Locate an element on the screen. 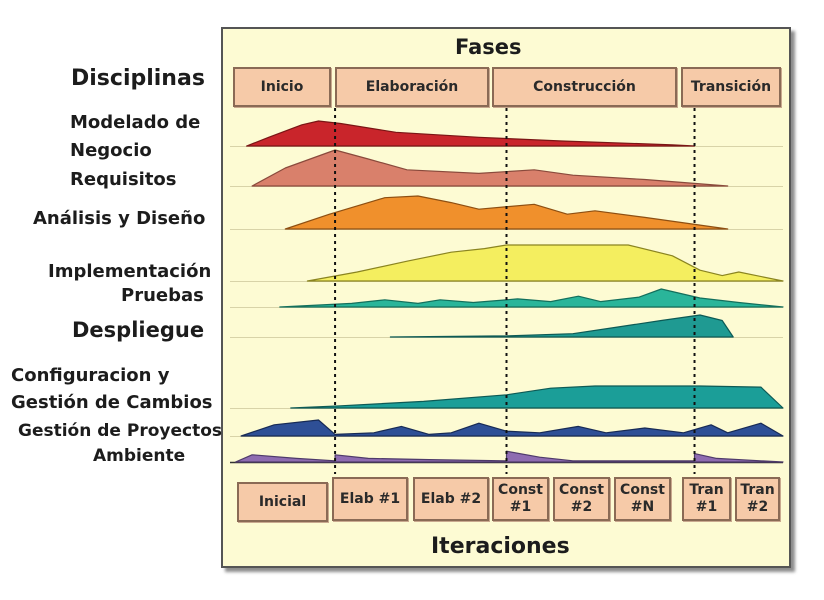 The image size is (824, 600). discipline-label-implementation: Implementación is located at coordinates (130, 271).